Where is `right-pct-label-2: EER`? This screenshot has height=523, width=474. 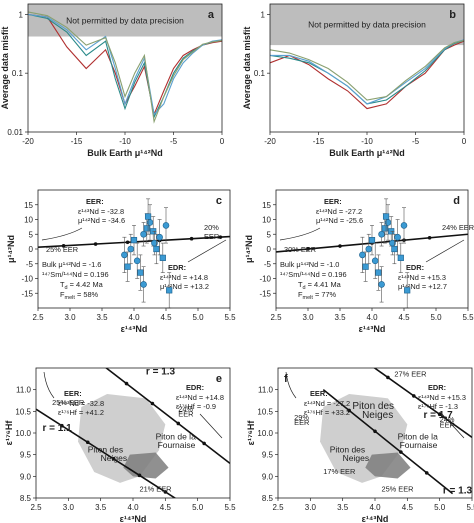
right-pct-label-2: EER is located at coordinates (211, 236).